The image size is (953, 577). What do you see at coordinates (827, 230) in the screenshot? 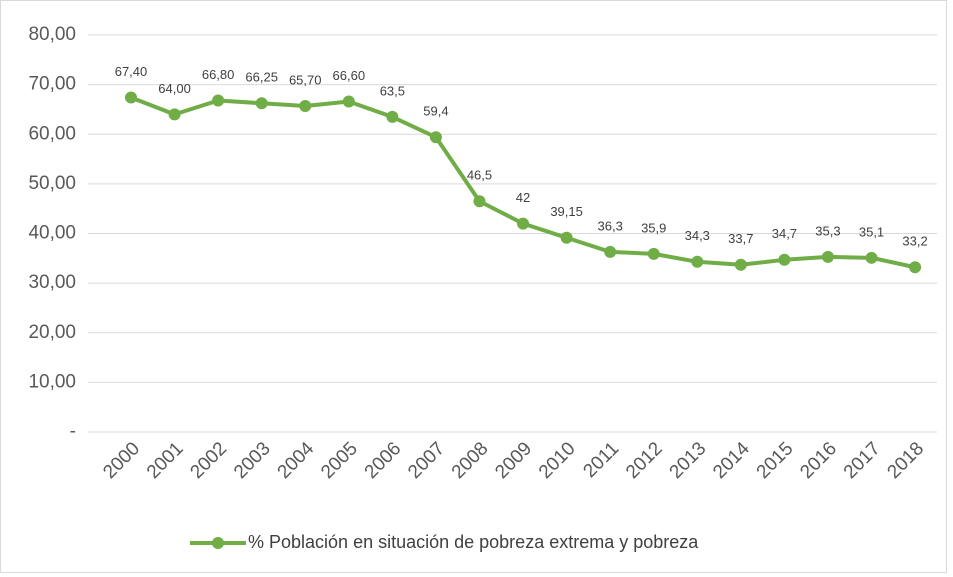
I see `data-label: 35,3` at bounding box center [827, 230].